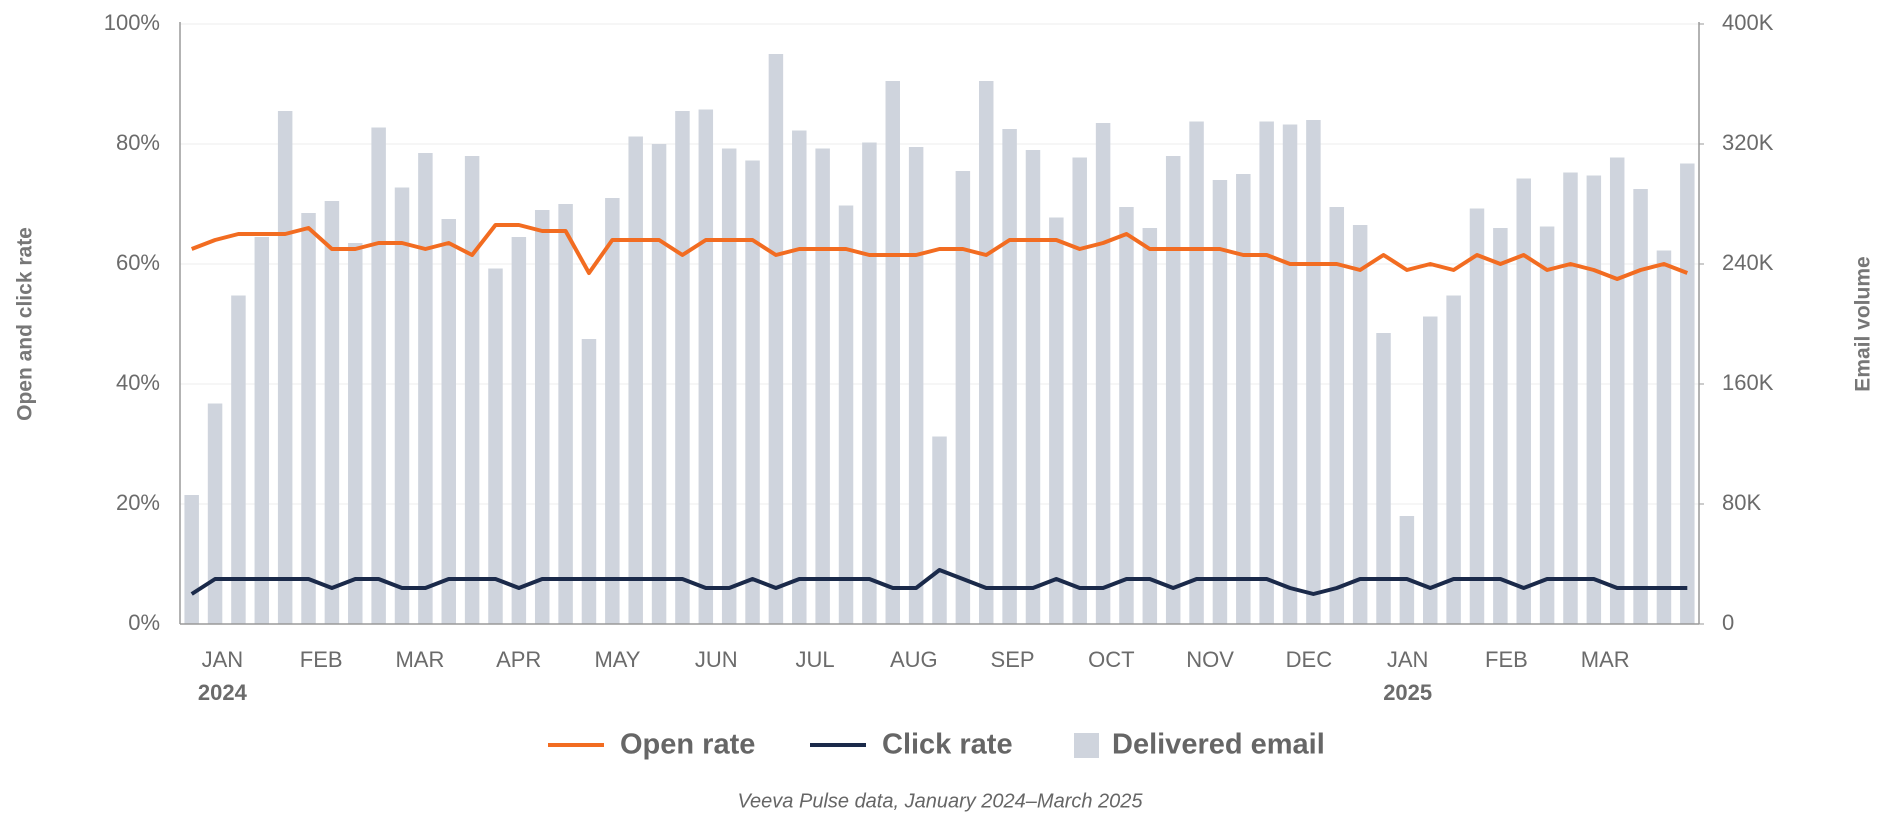  I want to click on x-tick-label: SEP, so click(1013, 659).